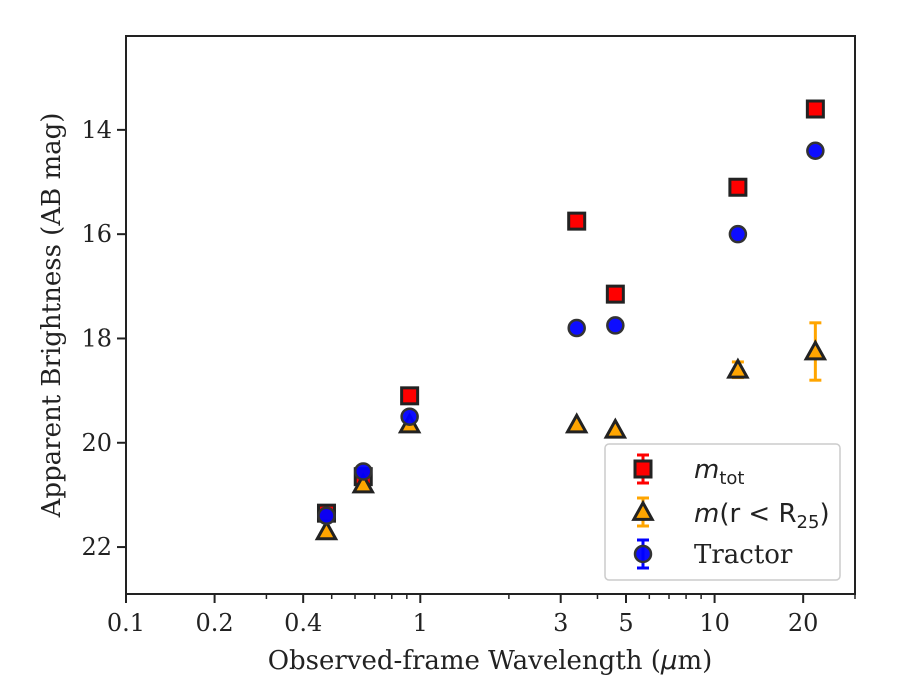 Image resolution: width=900 pixels, height=700 pixels. Describe the element at coordinates (714, 623) in the screenshot. I see `x-tick-label: 10` at that location.